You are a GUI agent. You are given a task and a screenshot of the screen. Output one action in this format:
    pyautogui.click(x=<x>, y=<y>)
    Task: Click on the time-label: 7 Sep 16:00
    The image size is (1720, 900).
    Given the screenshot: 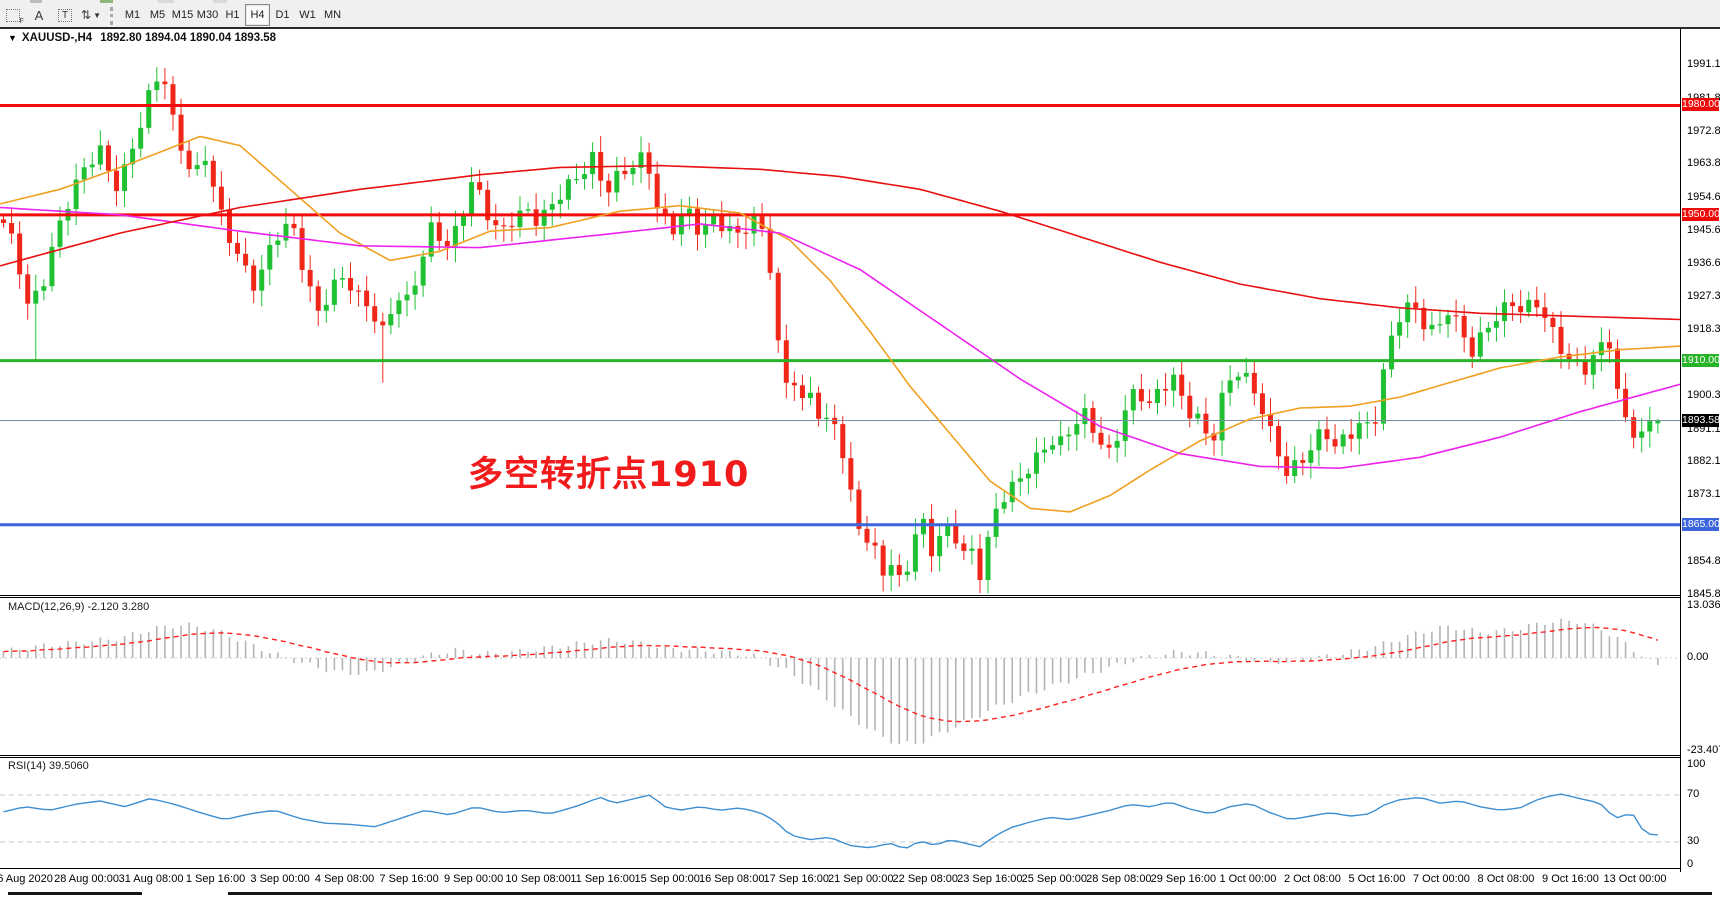 What is the action you would take?
    pyautogui.click(x=409, y=879)
    